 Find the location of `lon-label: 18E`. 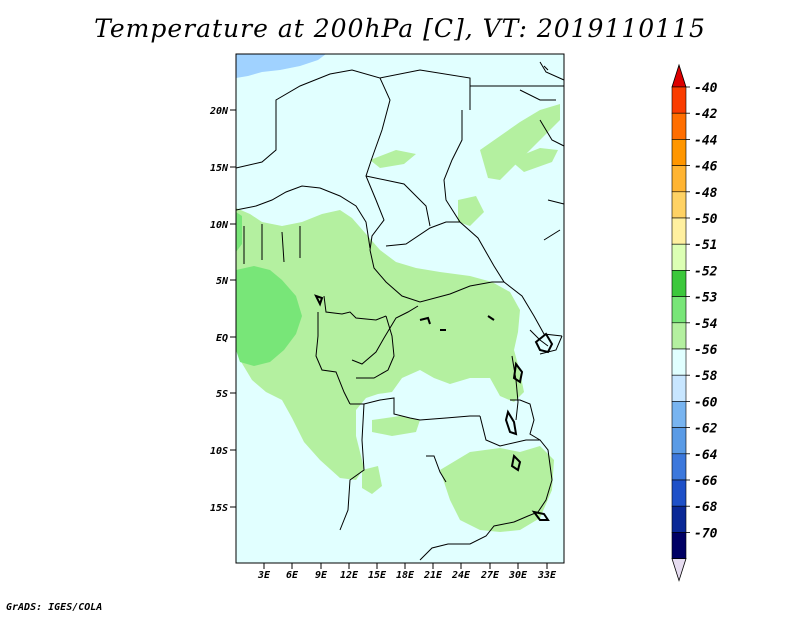

lon-label: 18E is located at coordinates (405, 575).